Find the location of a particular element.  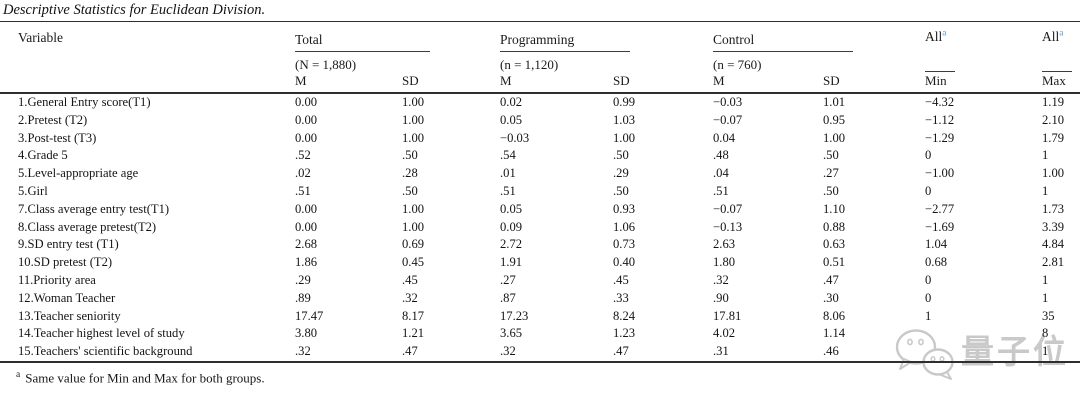

value-cell: 0.09 is located at coordinates (511, 226).